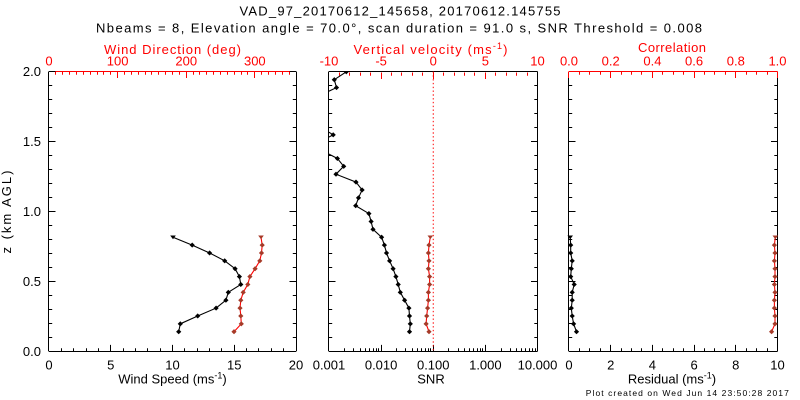  Describe the element at coordinates (652, 365) in the screenshot. I see `svg-text: 4` at that location.